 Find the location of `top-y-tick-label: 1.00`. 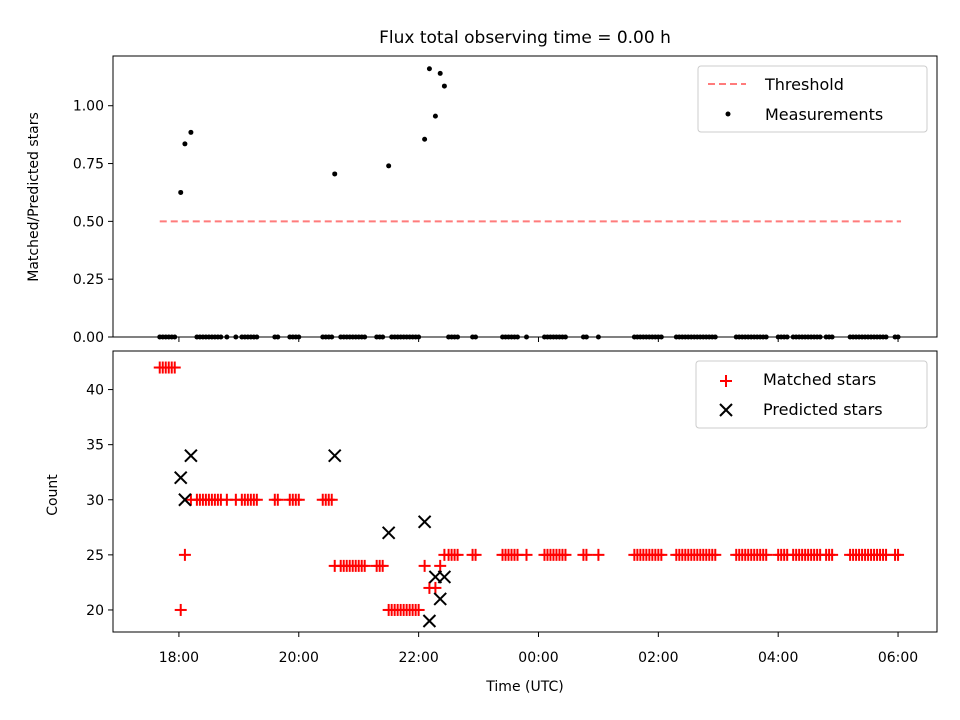

top-y-tick-label: 1.00 is located at coordinates (88, 107).